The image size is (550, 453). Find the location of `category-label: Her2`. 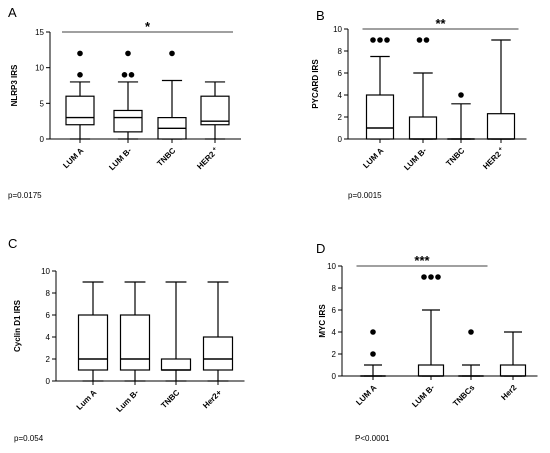

category-label: Her2 is located at coordinates (508, 392).